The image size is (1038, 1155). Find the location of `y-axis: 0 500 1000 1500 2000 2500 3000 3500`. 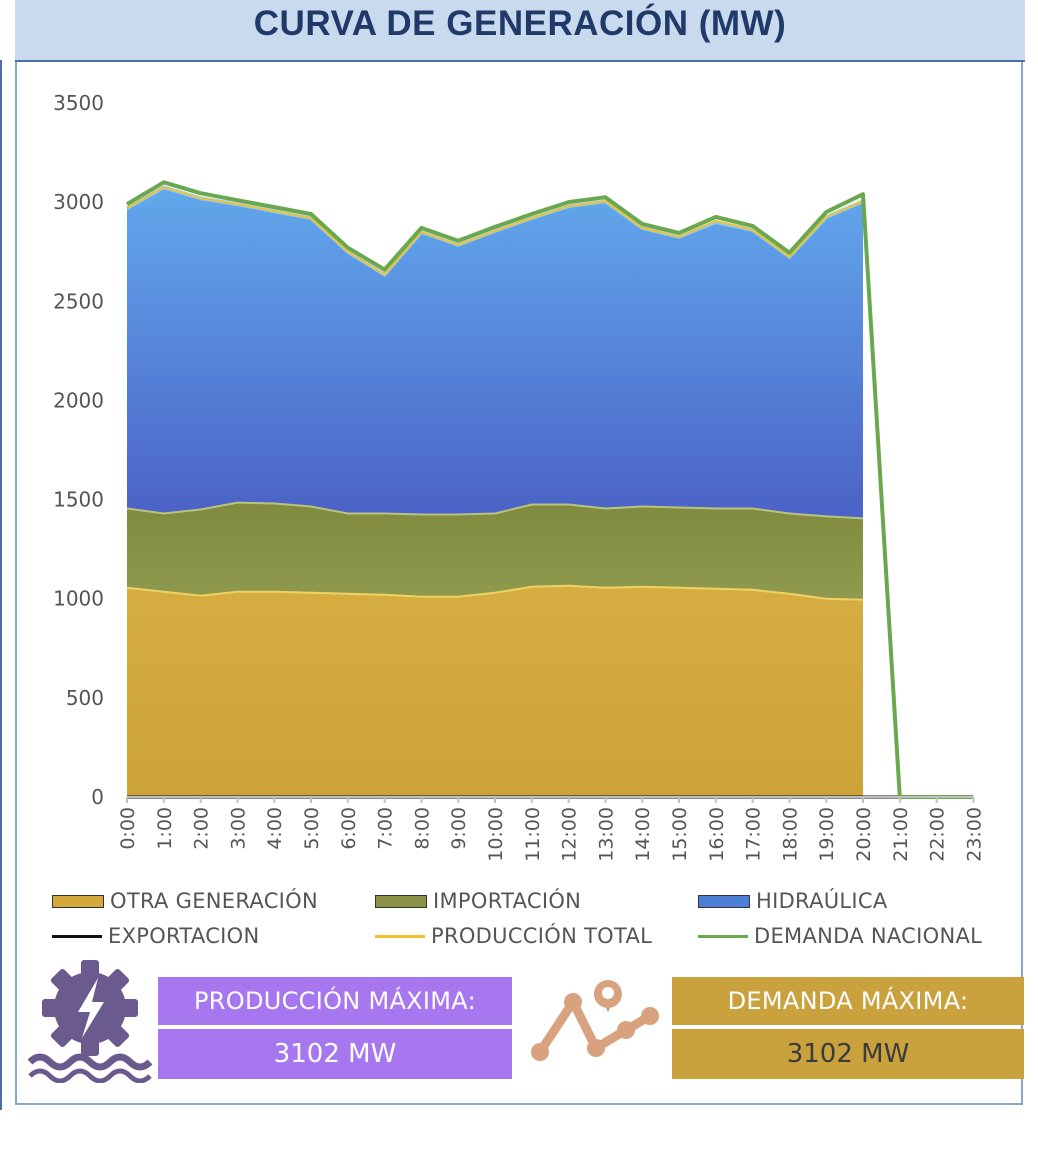

y-axis: 0 500 1000 1500 2000 2500 3000 3500 is located at coordinates (78, 450).